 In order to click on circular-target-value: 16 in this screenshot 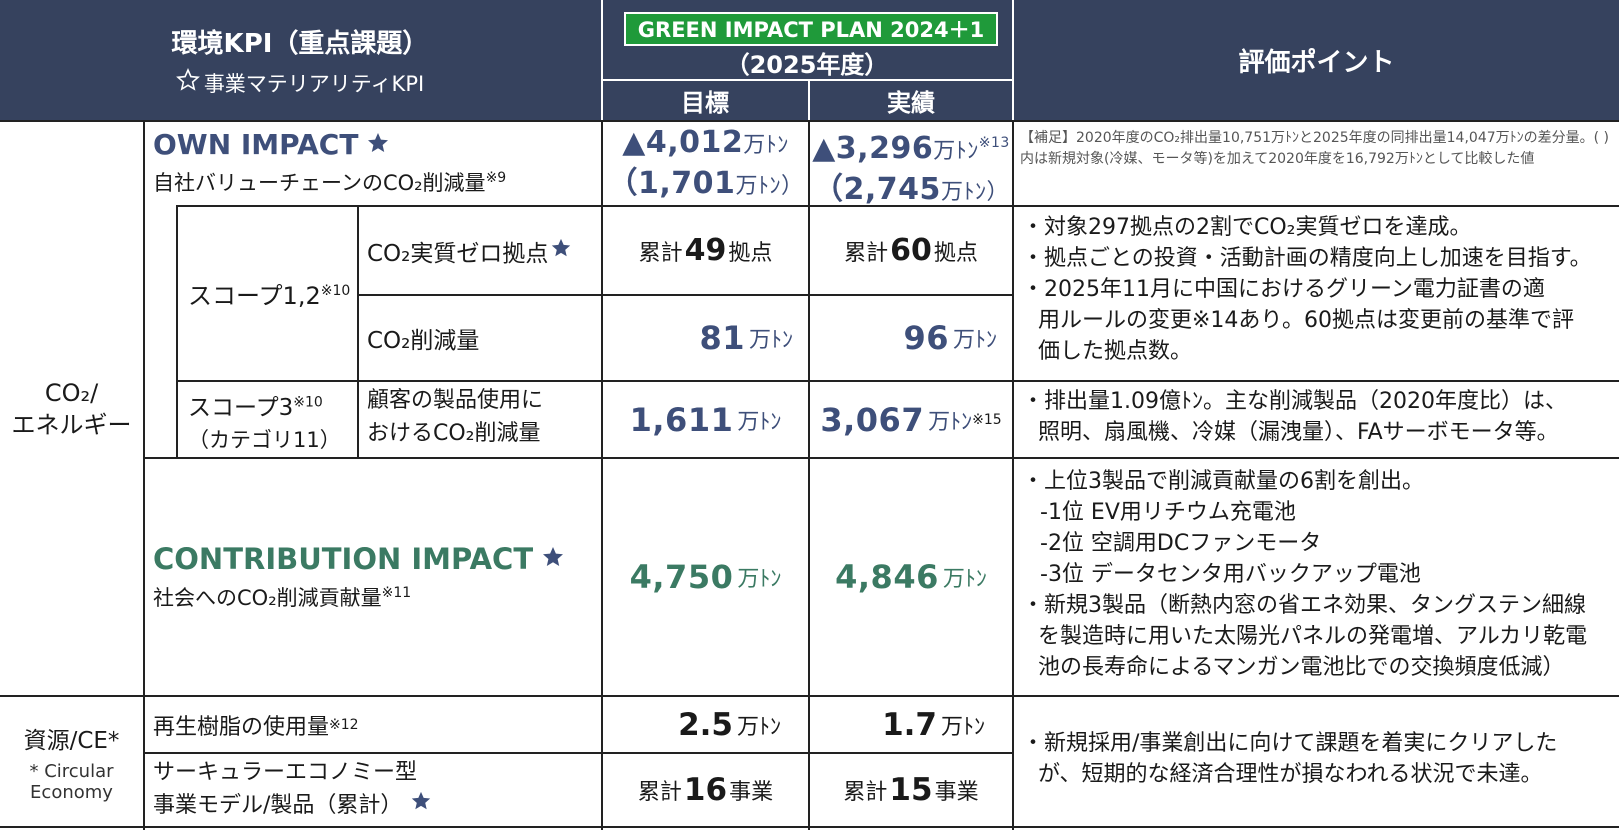, I will do `click(705, 790)`.